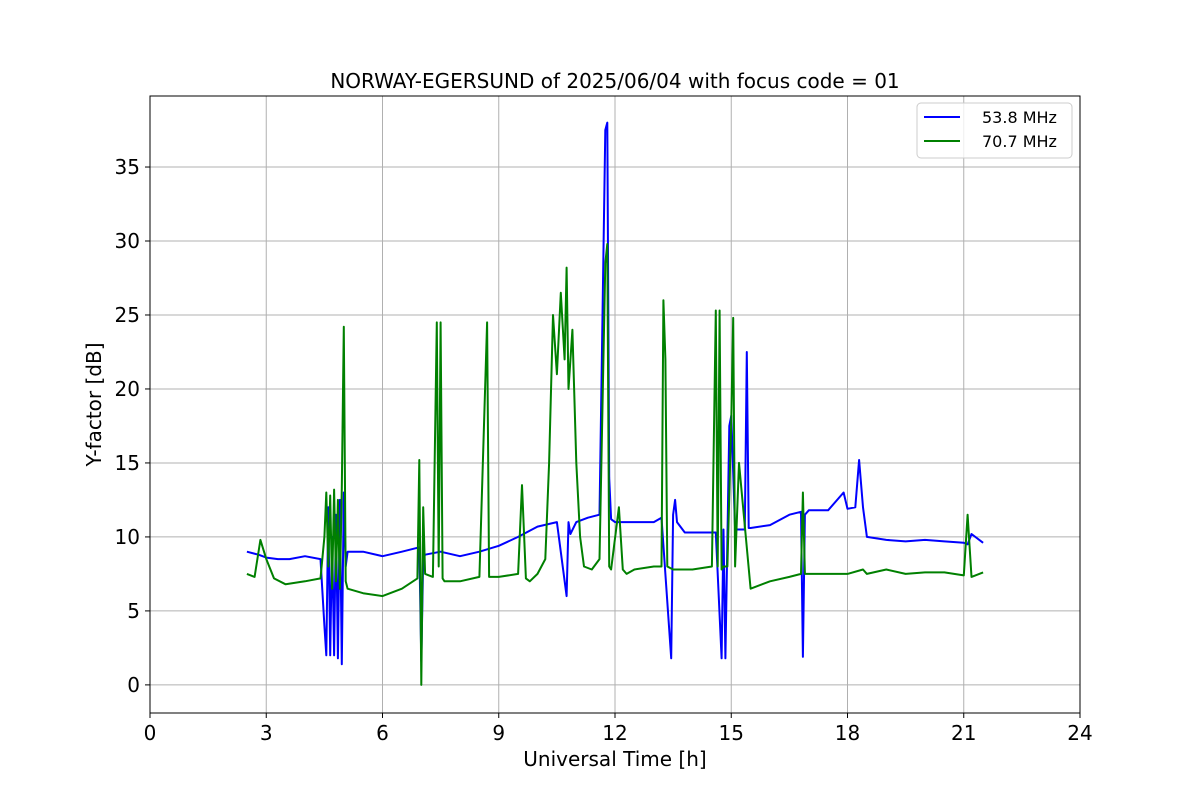 This screenshot has width=1200, height=800. Describe the element at coordinates (994, 130) in the screenshot. I see `legend: 53.8 MHz 70.7 MHz` at that location.